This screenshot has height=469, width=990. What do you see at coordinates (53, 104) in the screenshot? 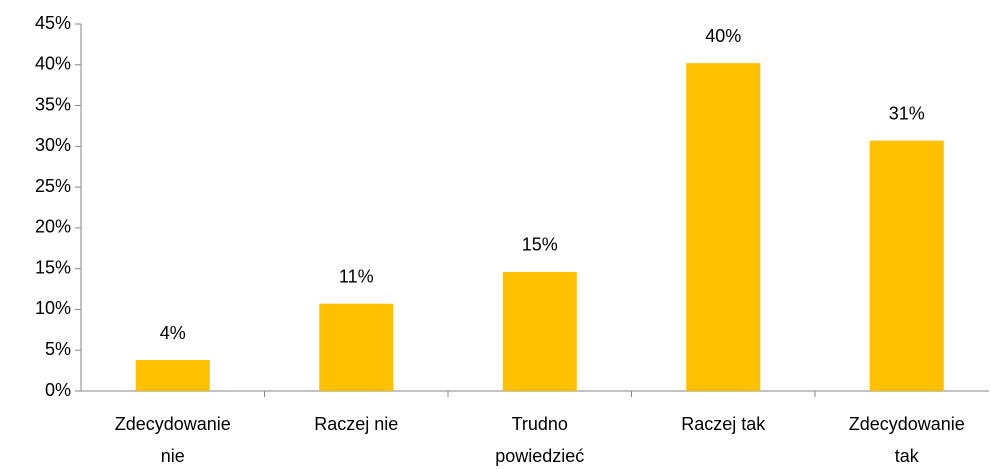
I see `y-tick-label: 35%` at bounding box center [53, 104].